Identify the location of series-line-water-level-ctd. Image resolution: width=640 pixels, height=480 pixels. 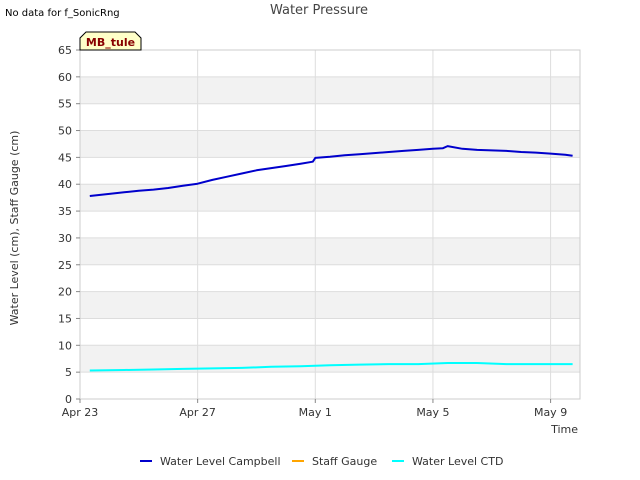
(331, 367).